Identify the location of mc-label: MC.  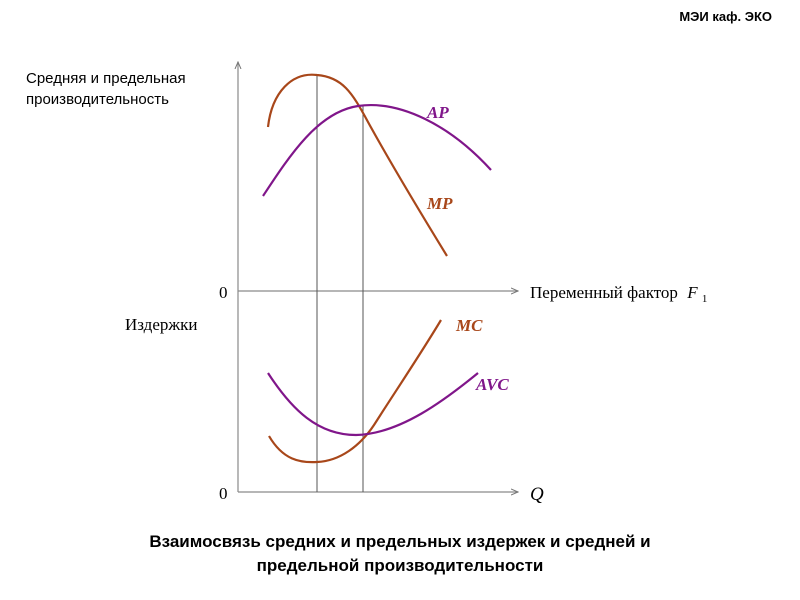
(469, 325).